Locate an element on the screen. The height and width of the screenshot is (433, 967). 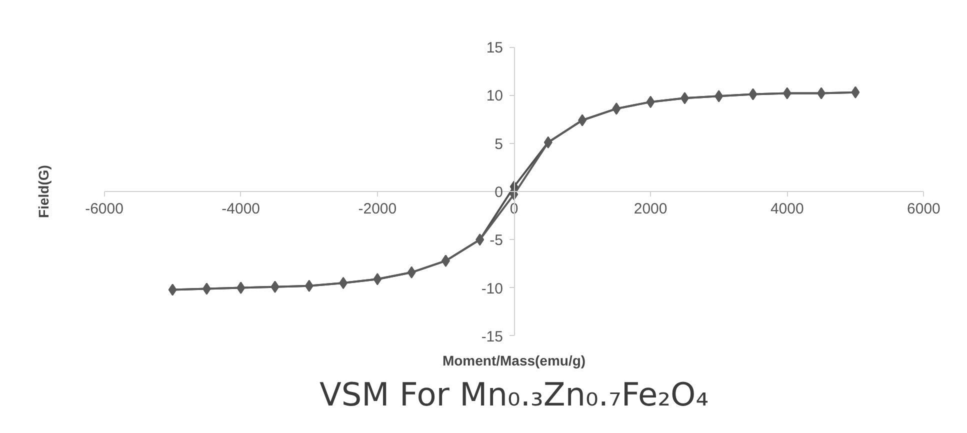
y-tick-label: 0 is located at coordinates (498, 192).